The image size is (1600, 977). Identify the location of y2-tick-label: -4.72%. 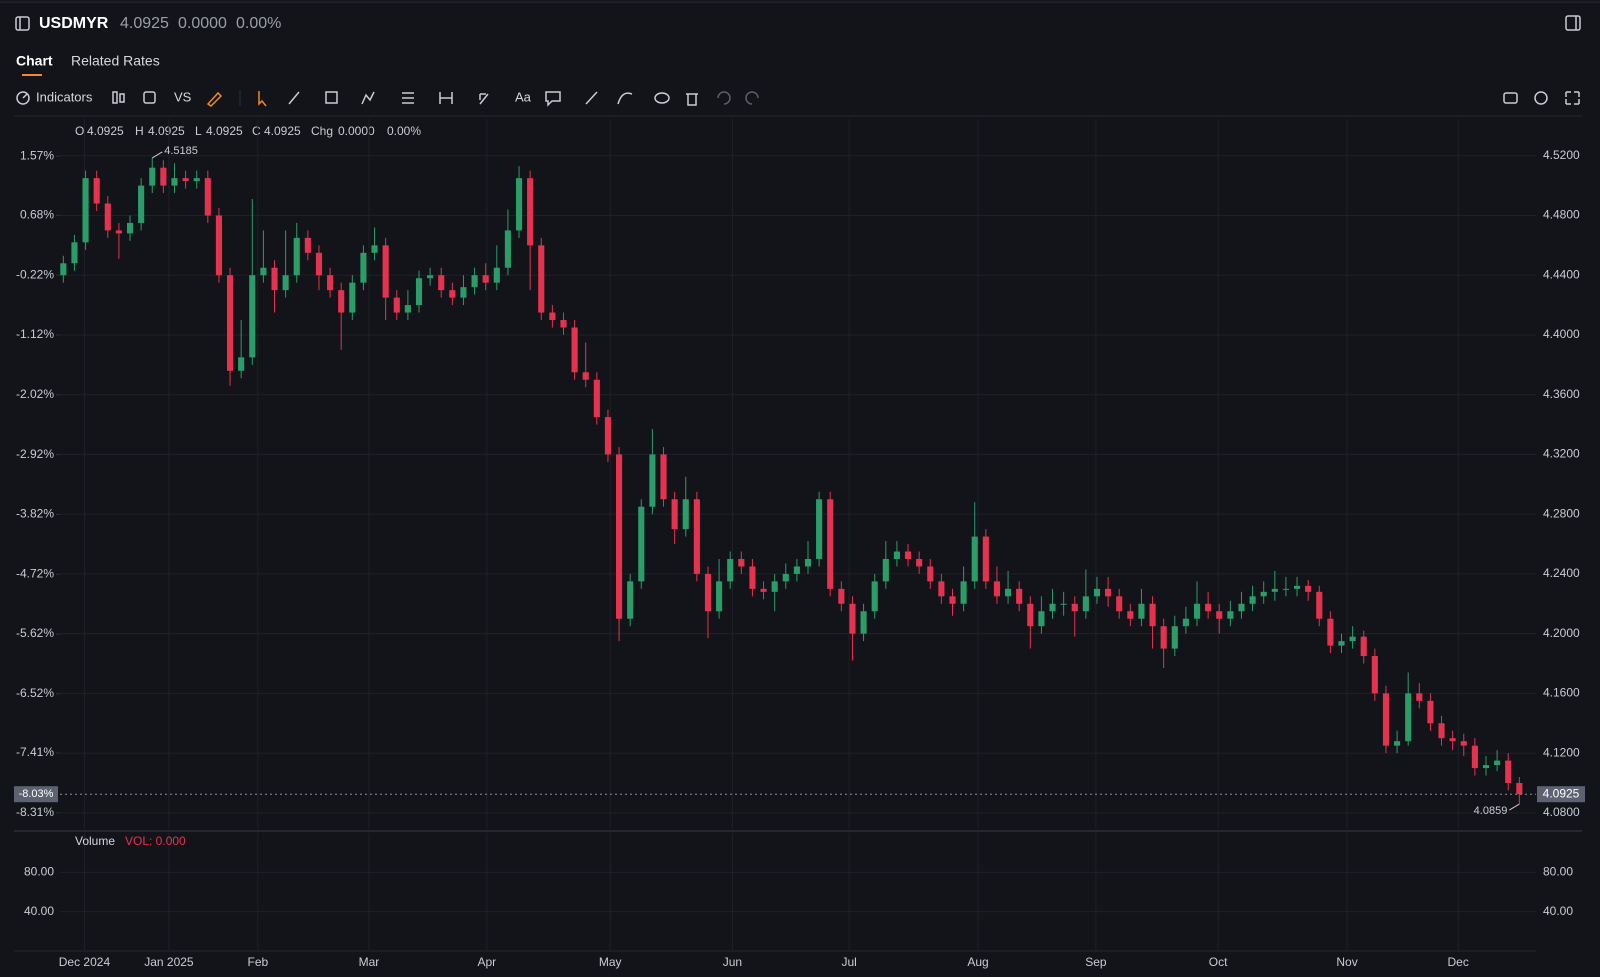
(35, 573).